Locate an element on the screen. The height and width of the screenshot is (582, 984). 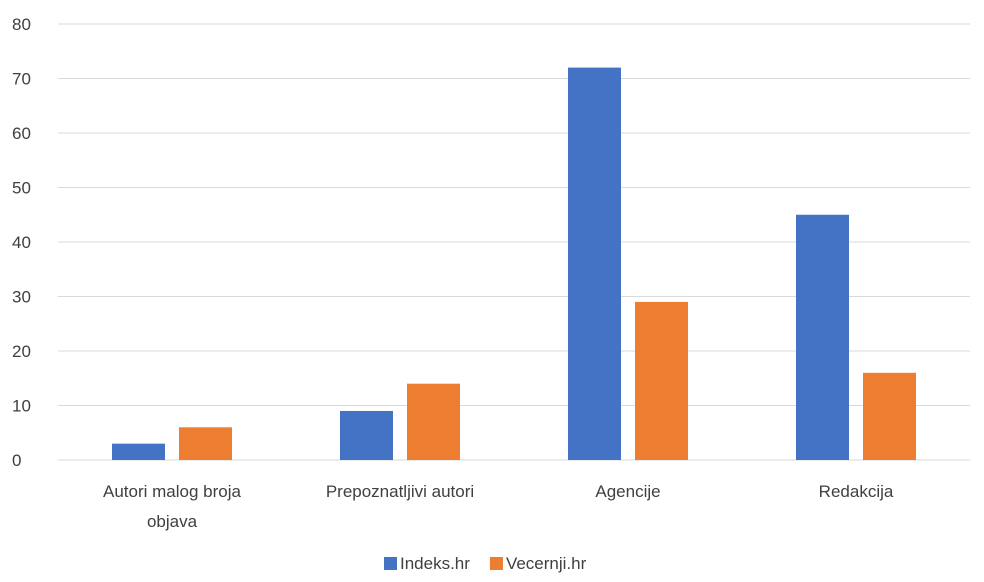
x-category-label: Agencije is located at coordinates (627, 491).